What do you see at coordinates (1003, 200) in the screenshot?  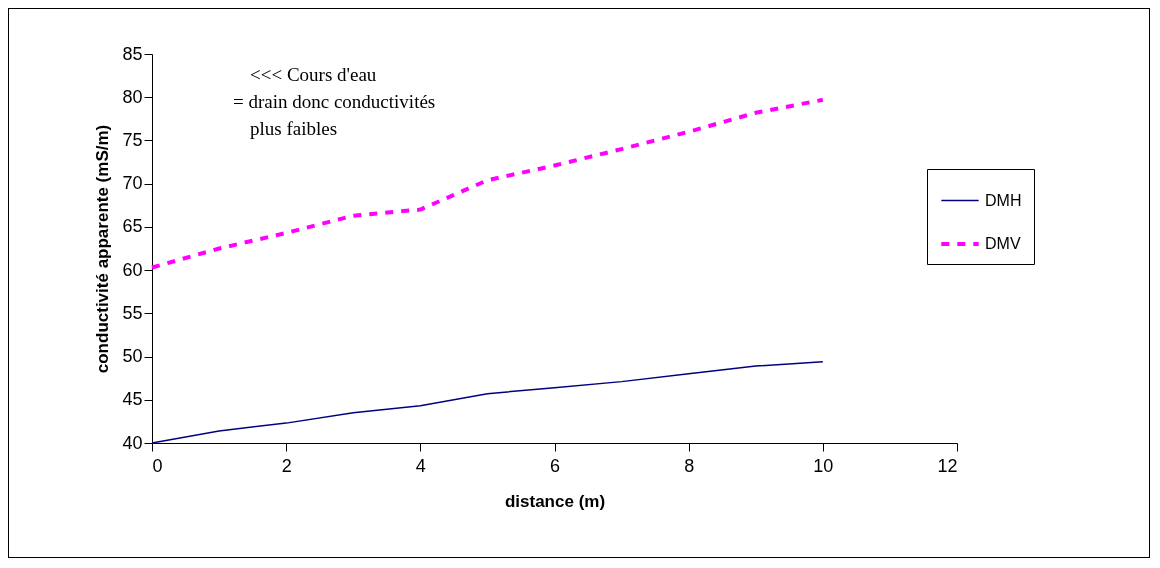 I see `legend-label: DMH` at bounding box center [1003, 200].